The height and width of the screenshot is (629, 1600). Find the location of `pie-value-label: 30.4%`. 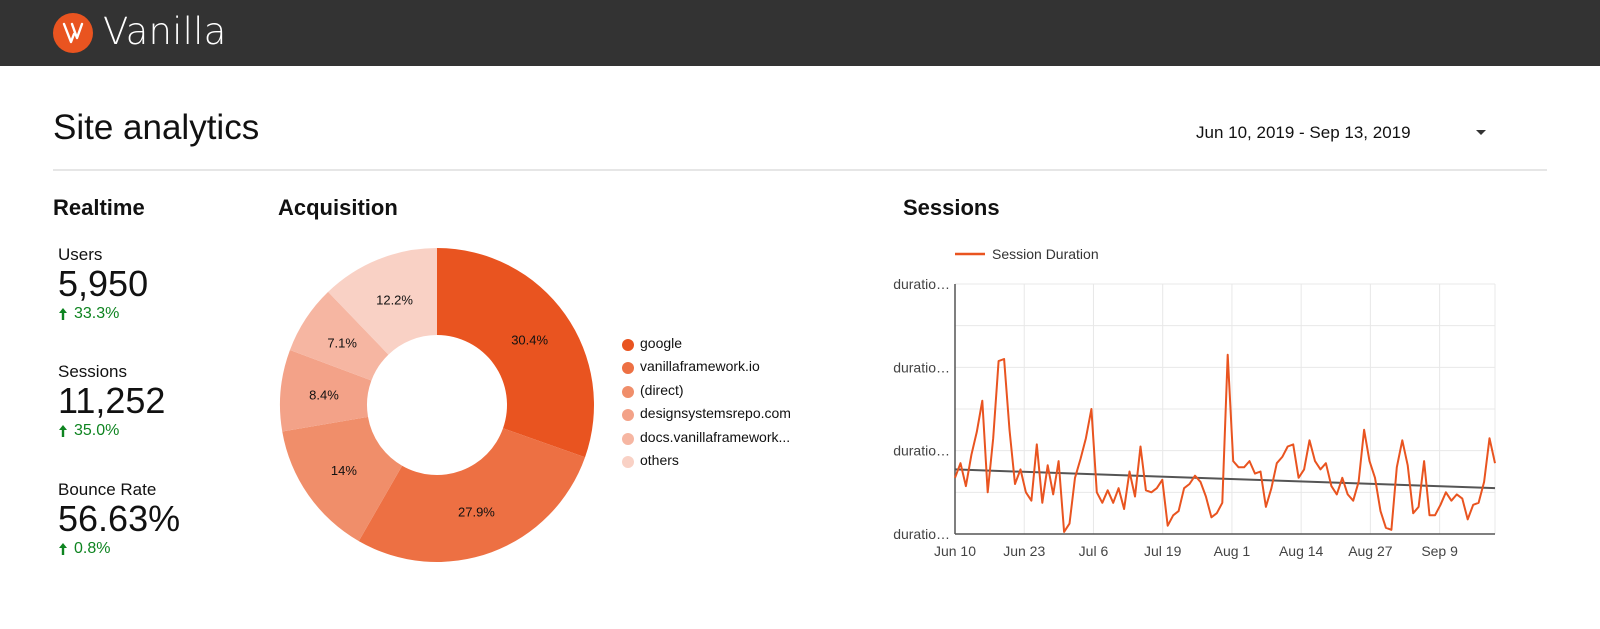

pie-value-label: 30.4% is located at coordinates (529, 339).